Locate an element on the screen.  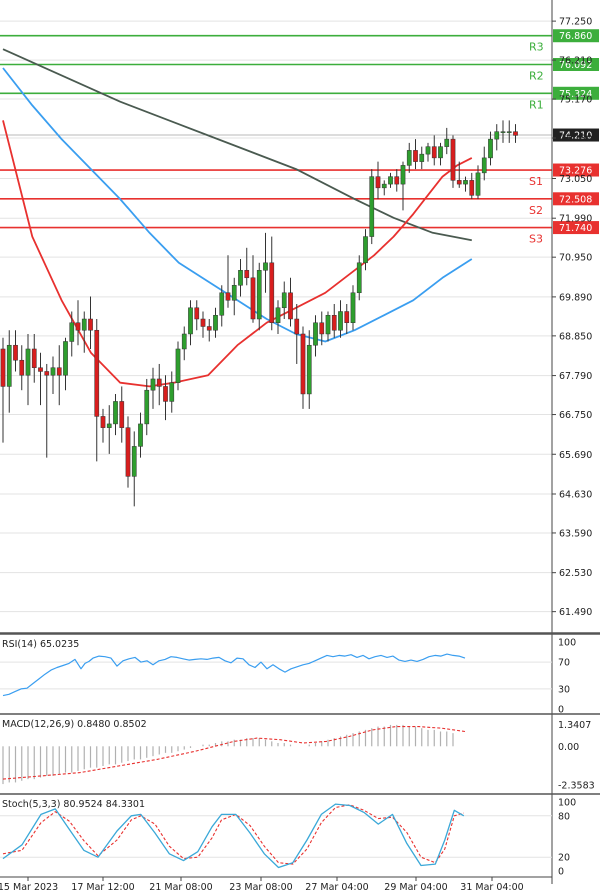
macd-label: MACD(12,26,9) 0.8480 0.8502 is located at coordinates (74, 724).